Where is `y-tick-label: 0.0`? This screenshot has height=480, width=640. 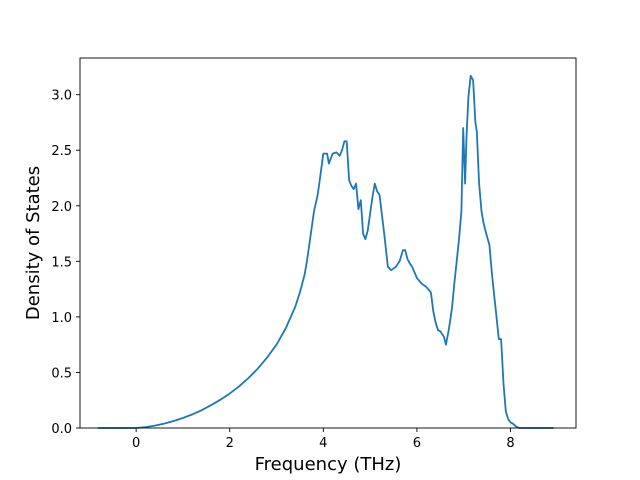
y-tick-label: 0.0 is located at coordinates (61, 429).